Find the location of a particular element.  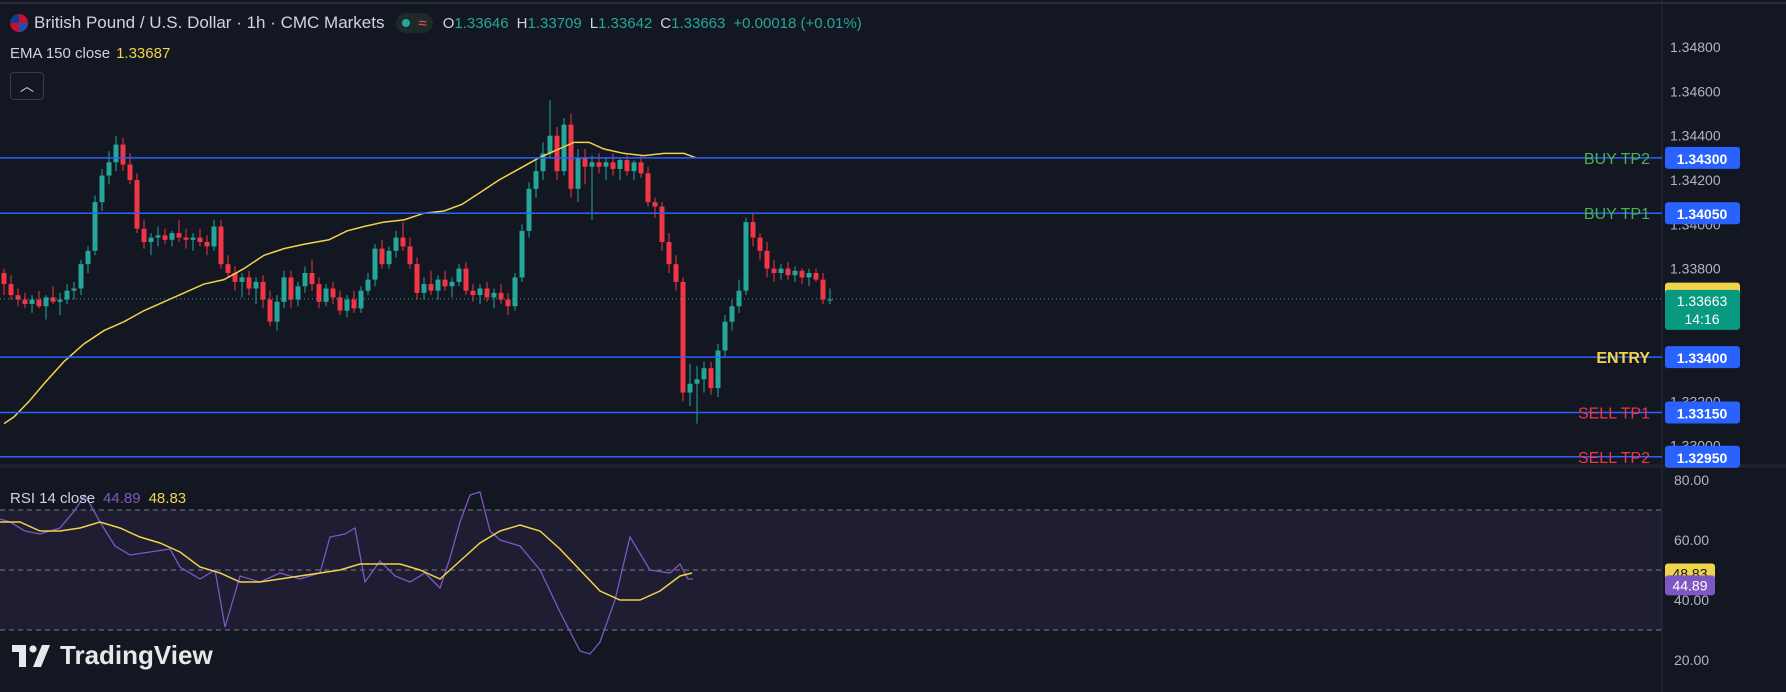

level-price-badge is located at coordinates (1702, 357).